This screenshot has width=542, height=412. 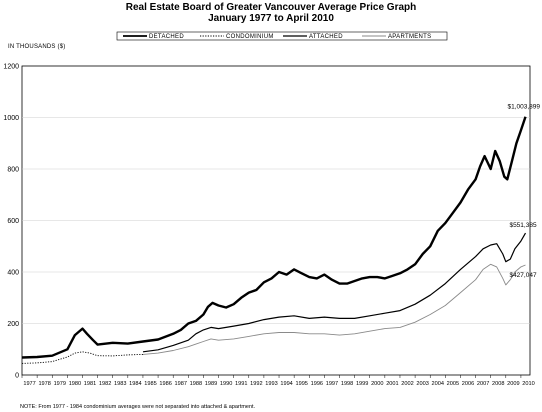 What do you see at coordinates (37, 47) in the screenshot?
I see `y-axis-unit-label: IN THOUSANDS ($)` at bounding box center [37, 47].